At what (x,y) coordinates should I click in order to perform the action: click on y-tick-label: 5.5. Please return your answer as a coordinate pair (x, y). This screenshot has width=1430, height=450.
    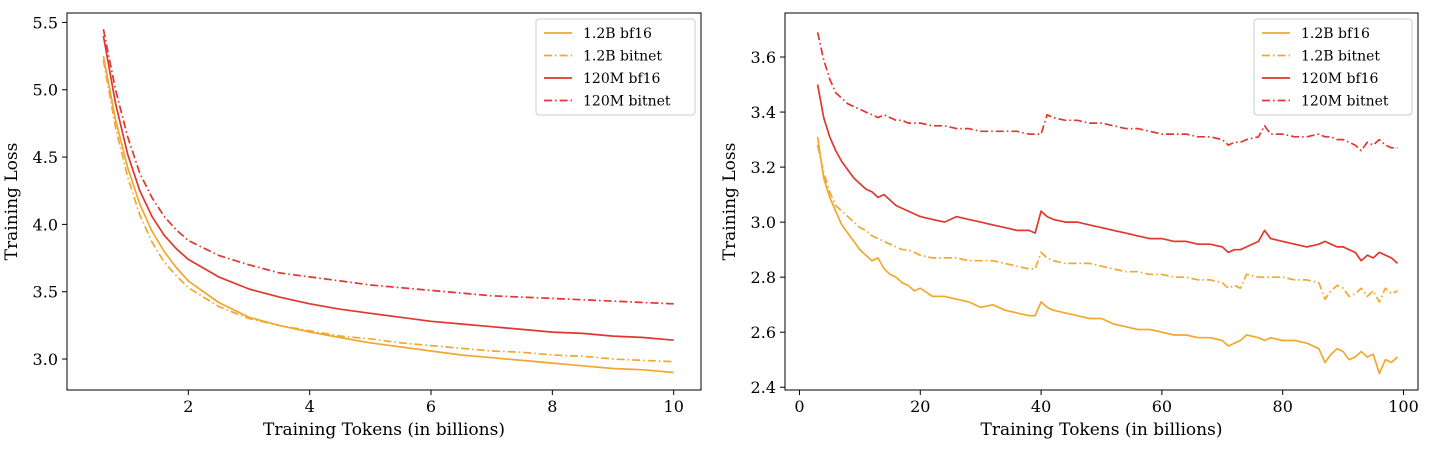
    Looking at the image, I should click on (45, 22).